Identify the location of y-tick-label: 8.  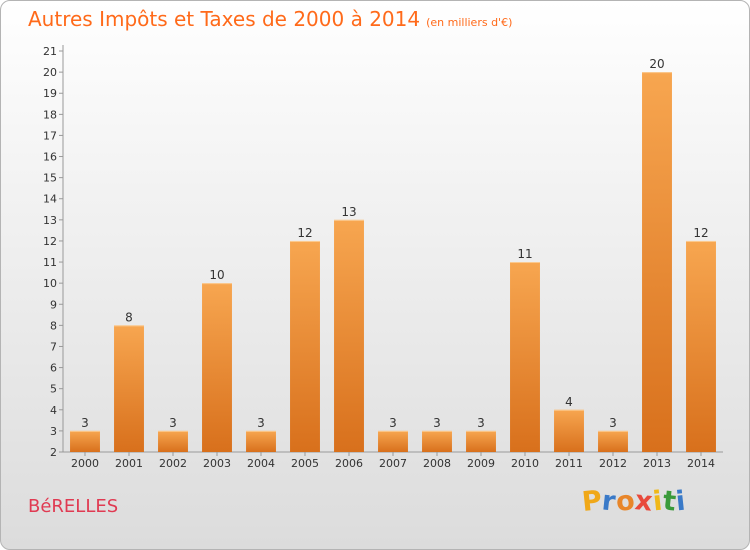
(53, 325).